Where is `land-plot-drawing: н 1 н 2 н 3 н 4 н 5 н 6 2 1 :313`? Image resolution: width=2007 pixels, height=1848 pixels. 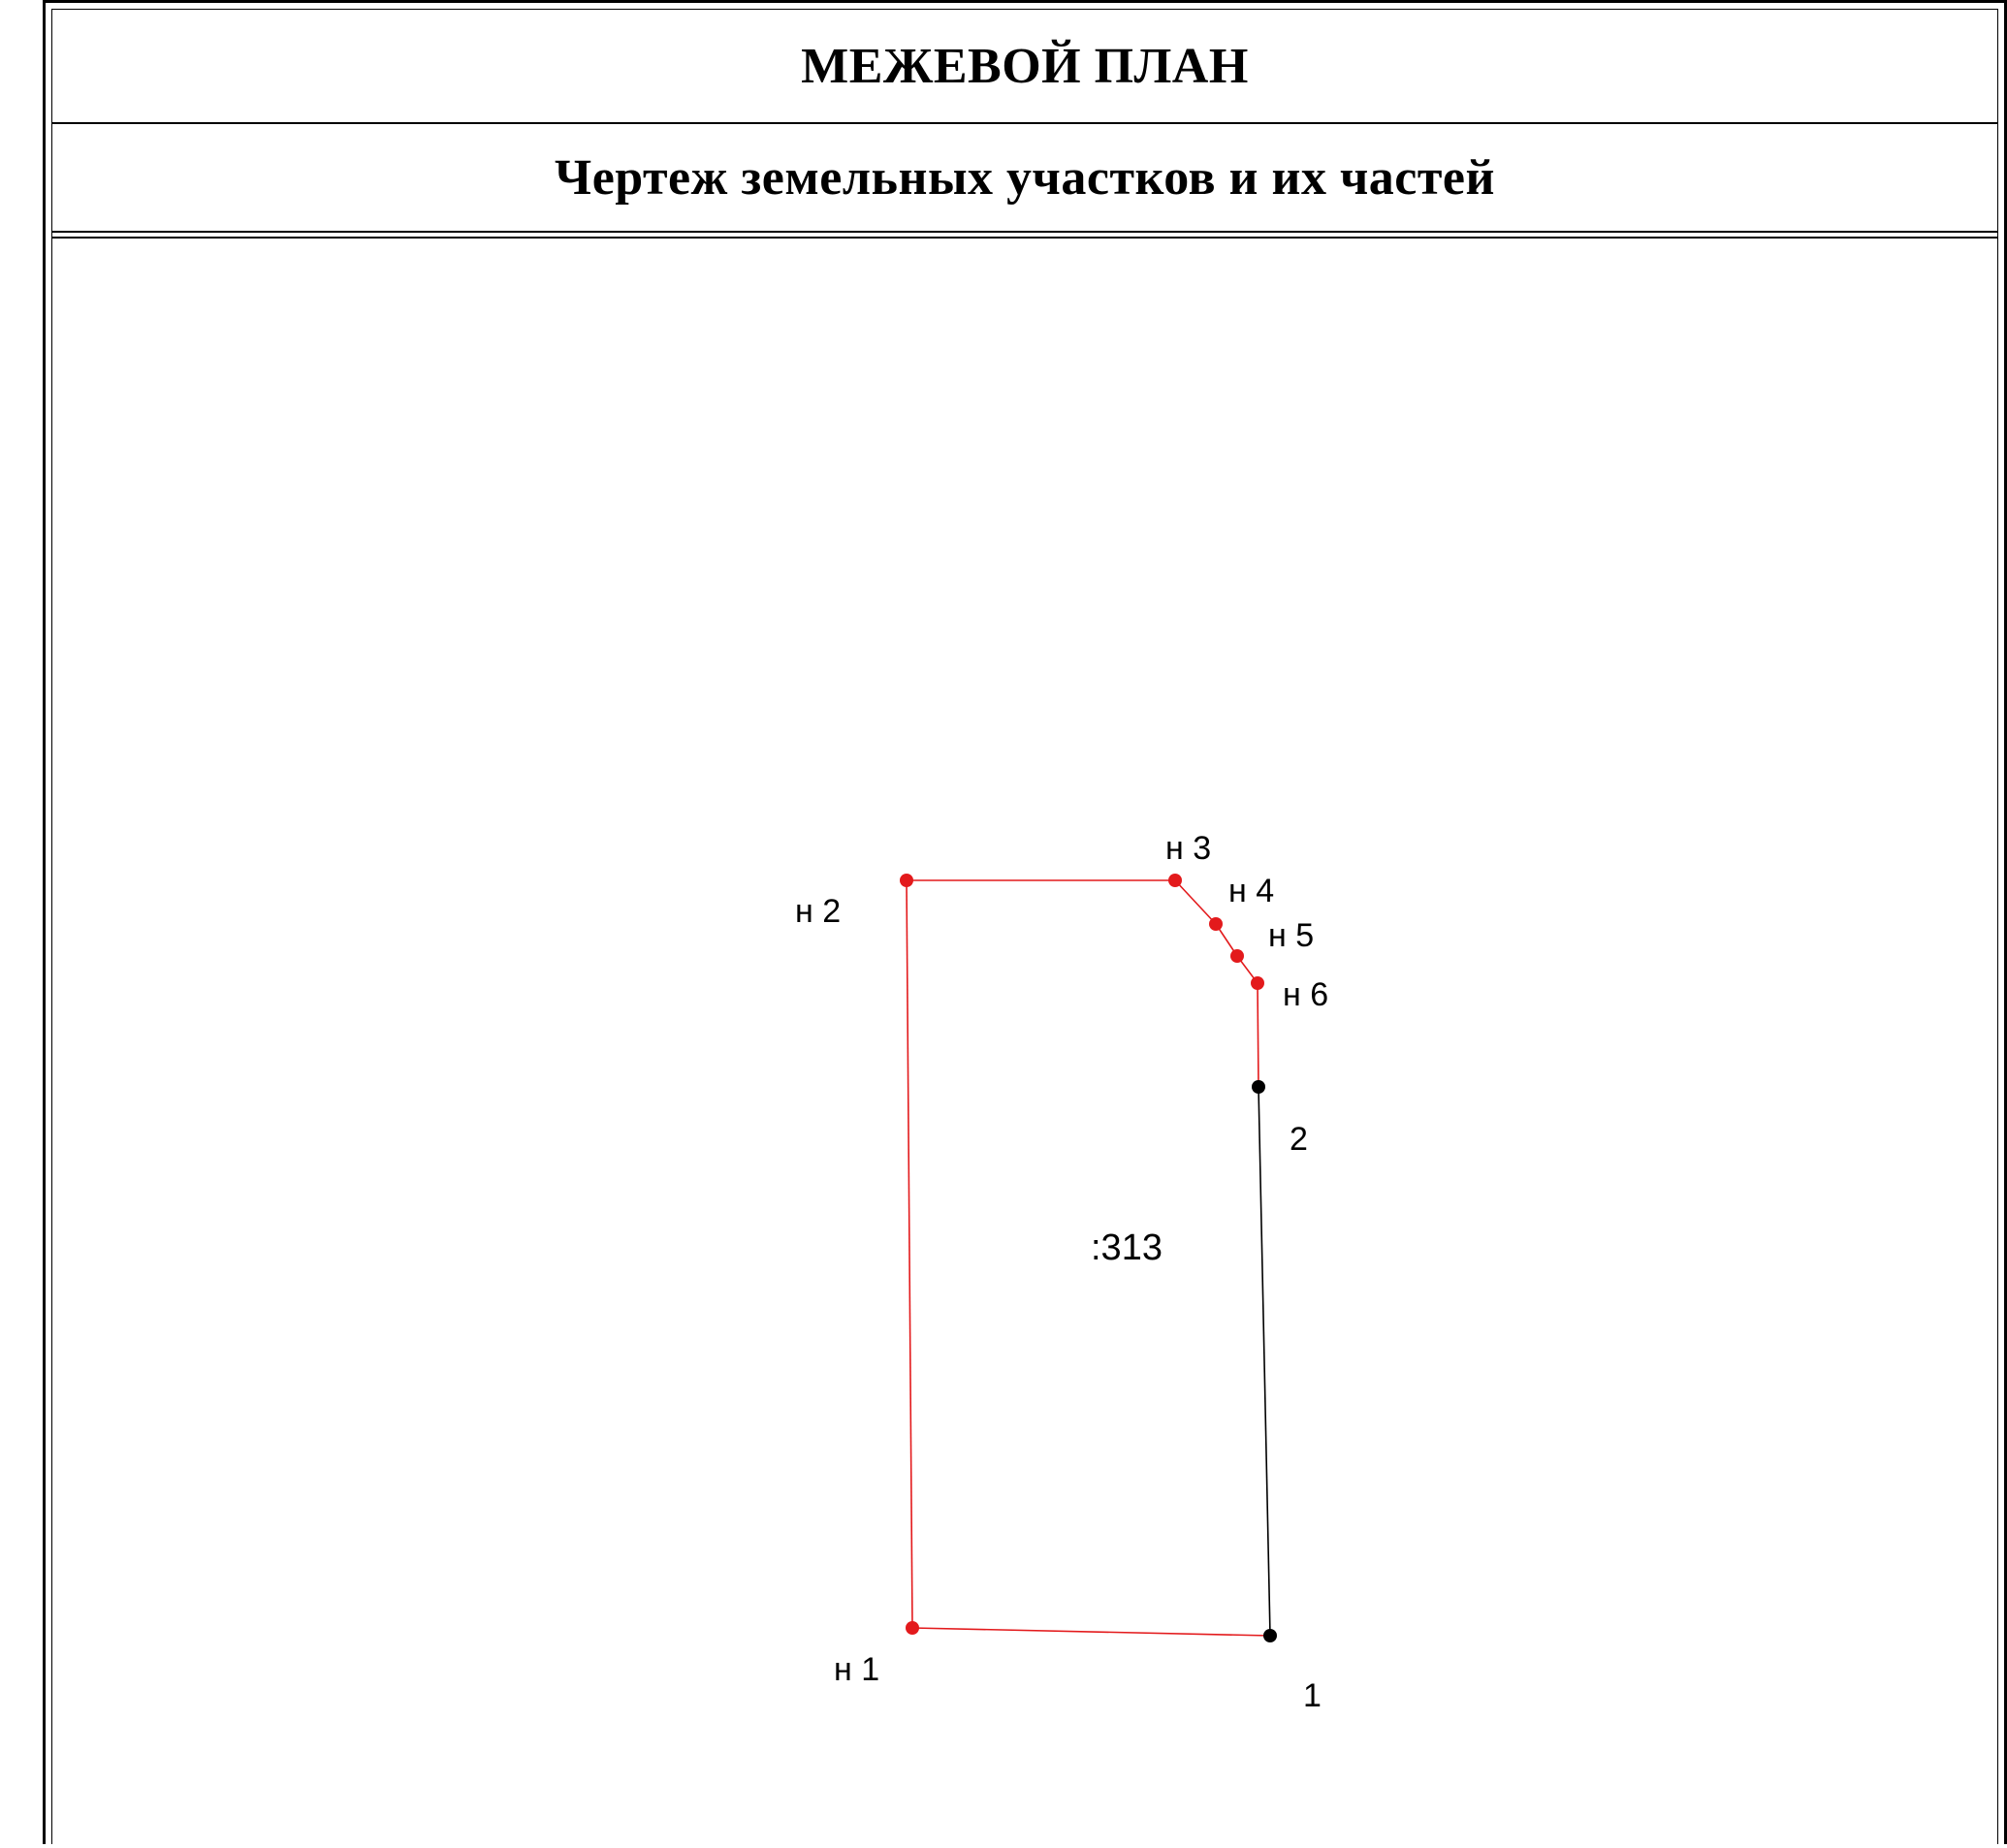
land-plot-drawing: н 1 н 2 н 3 н 4 н 5 н 6 2 1 :313 is located at coordinates (1061, 1272).